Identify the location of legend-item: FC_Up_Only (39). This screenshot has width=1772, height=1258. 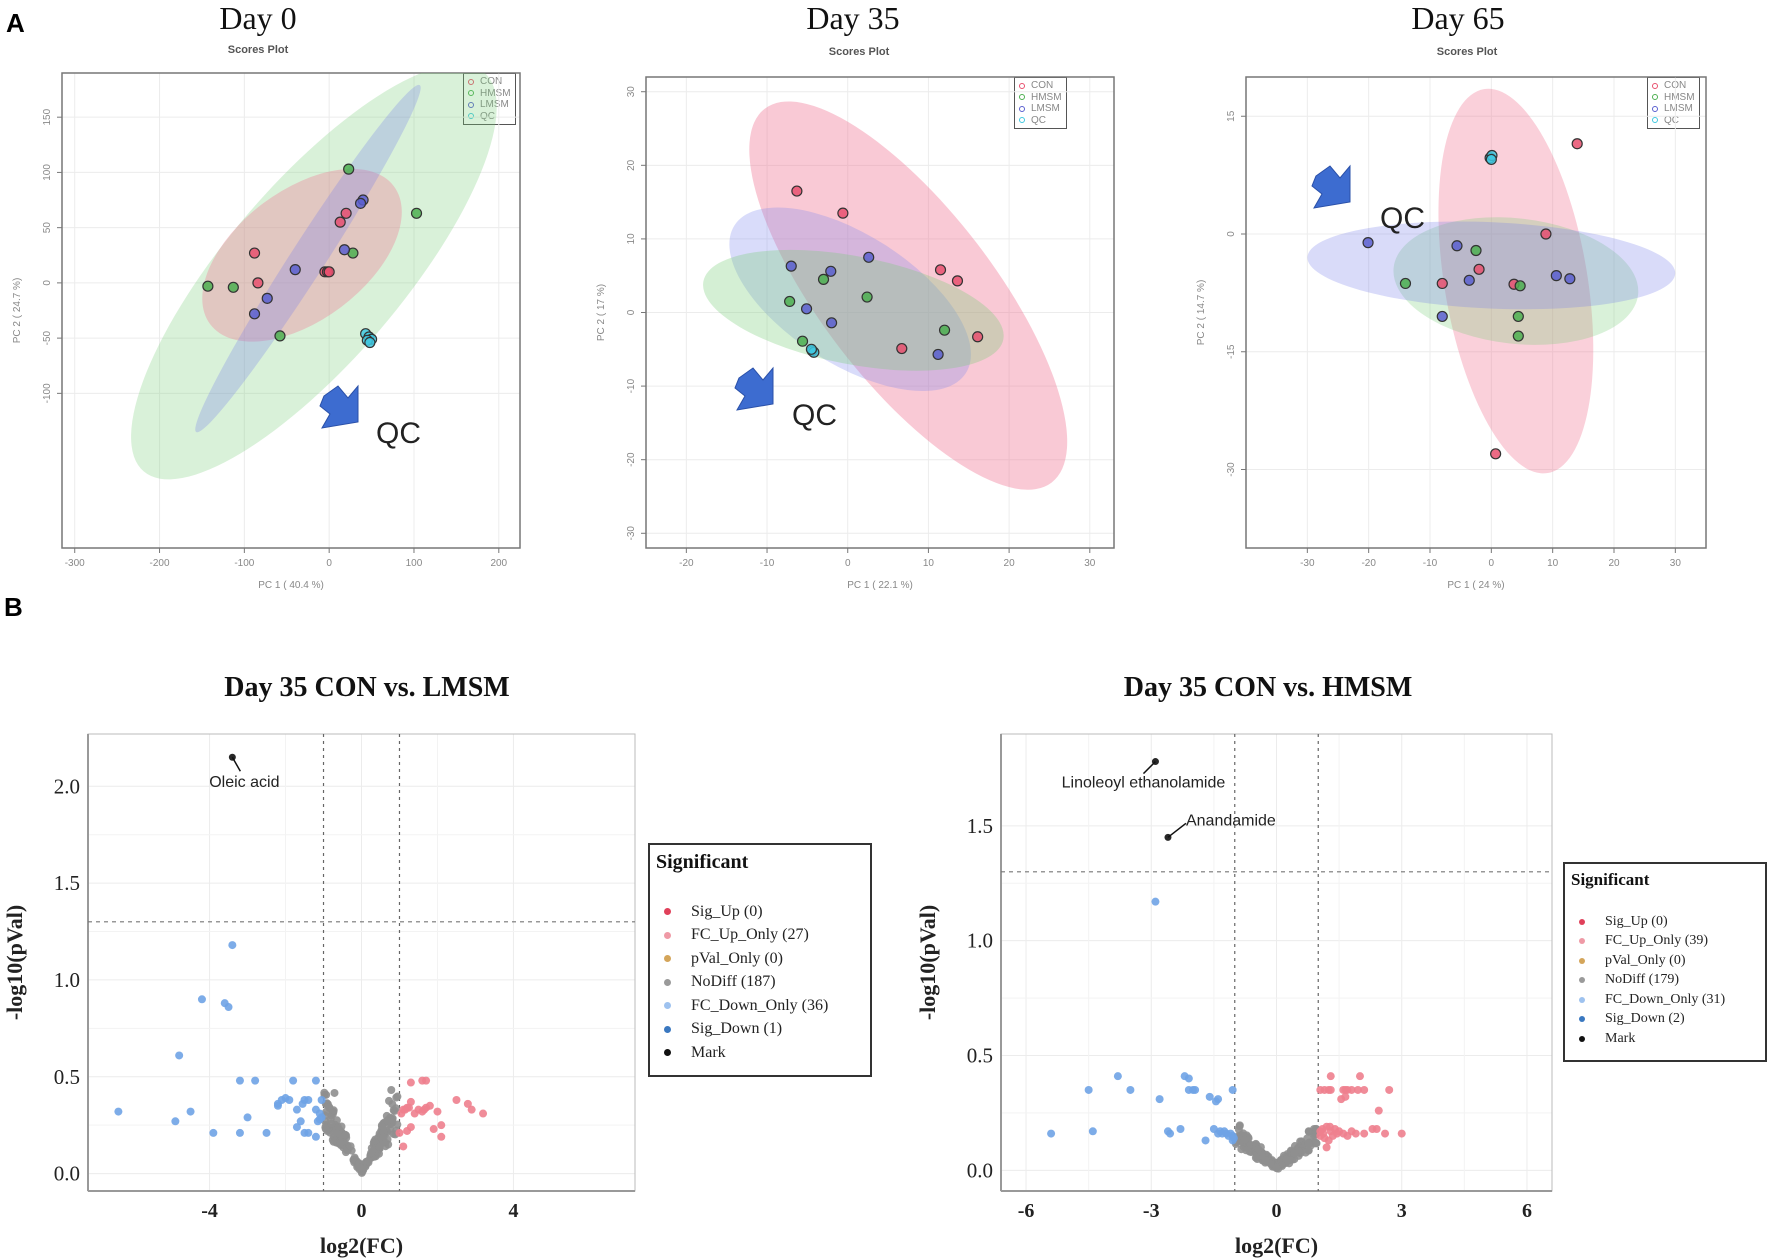
(1672, 942).